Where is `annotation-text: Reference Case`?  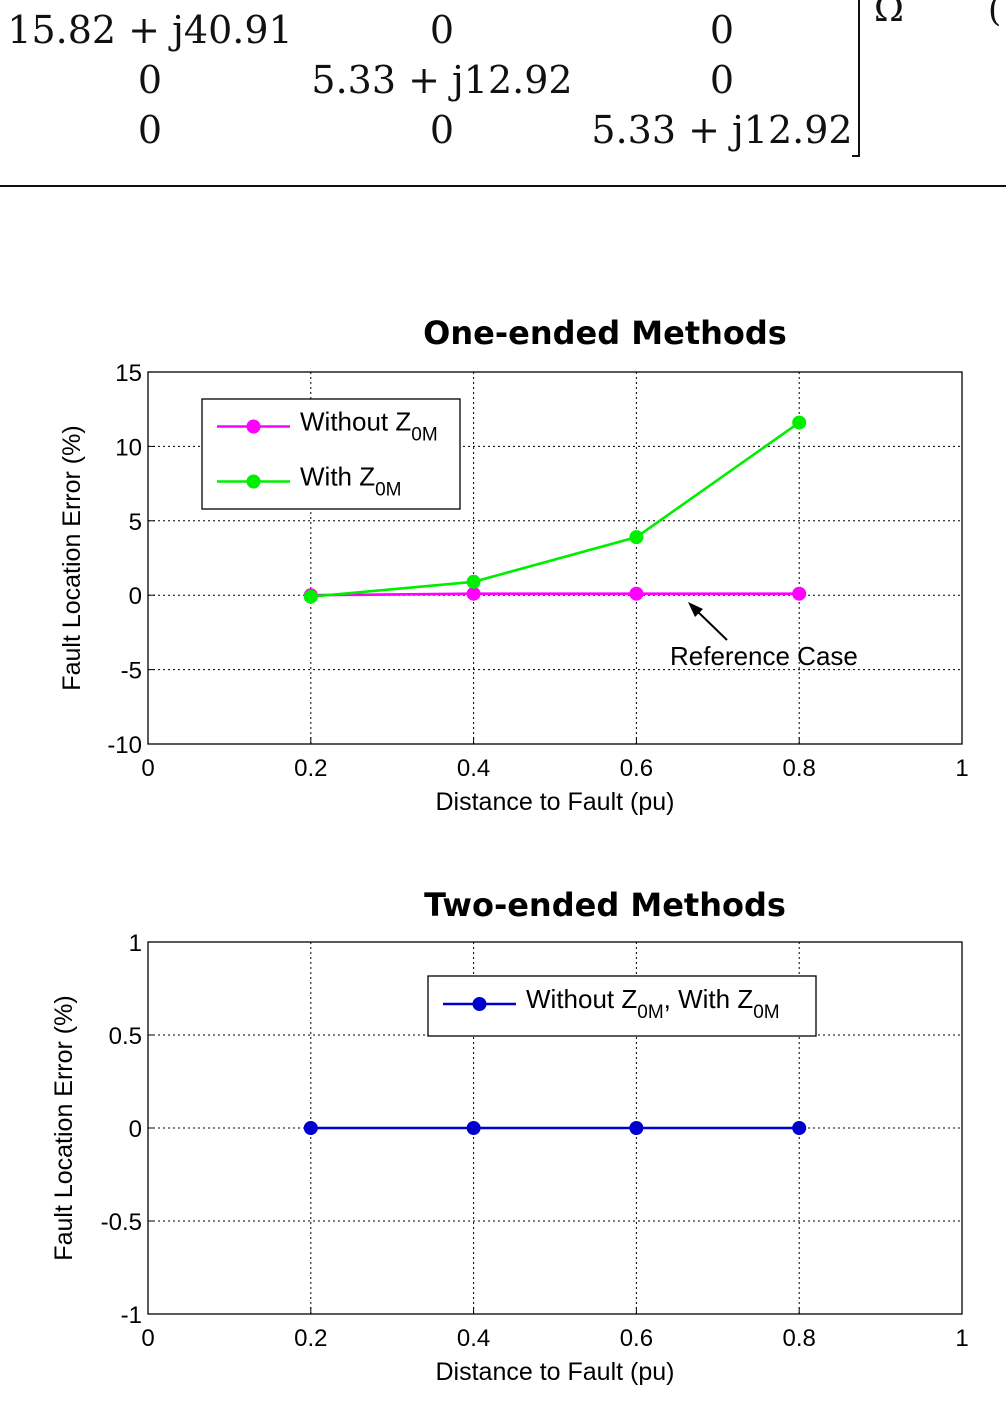 annotation-text: Reference Case is located at coordinates (764, 656).